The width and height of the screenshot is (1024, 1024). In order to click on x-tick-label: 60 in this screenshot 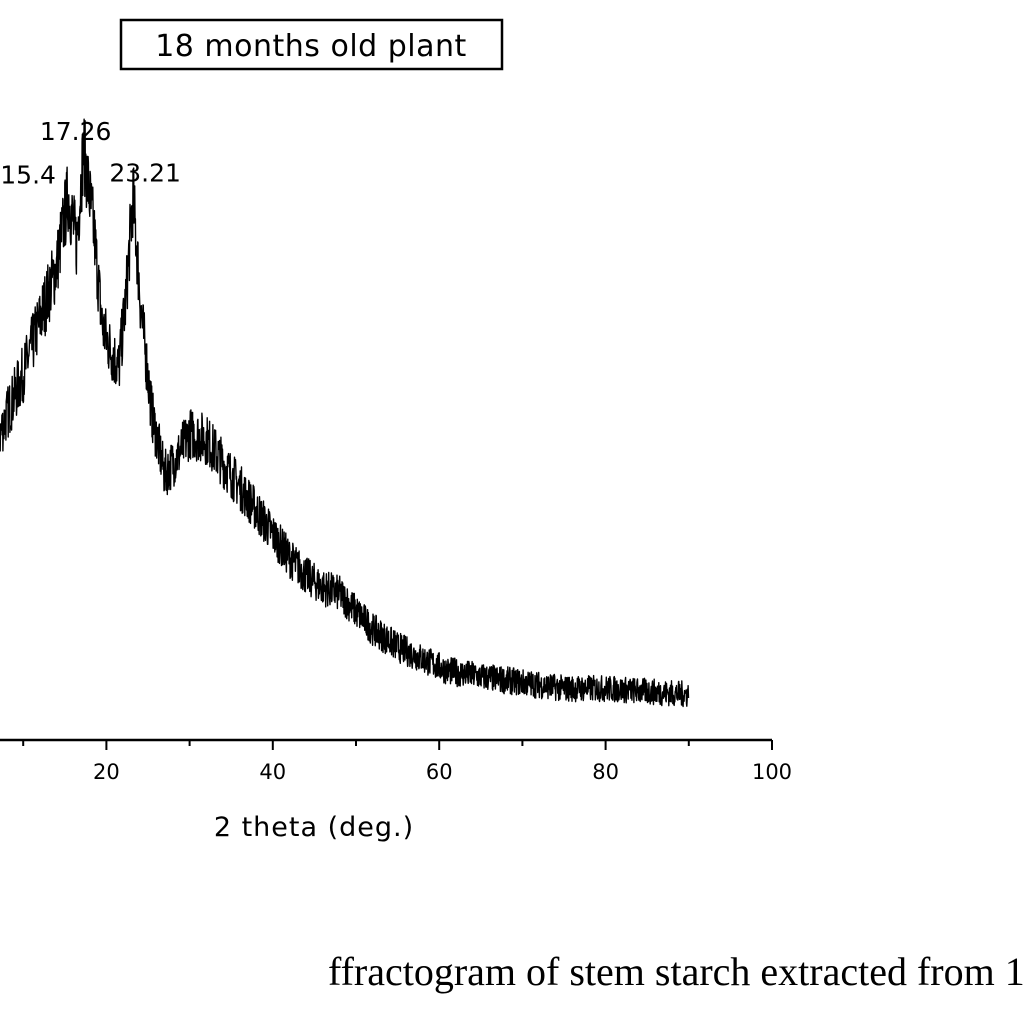, I will do `click(439, 772)`.